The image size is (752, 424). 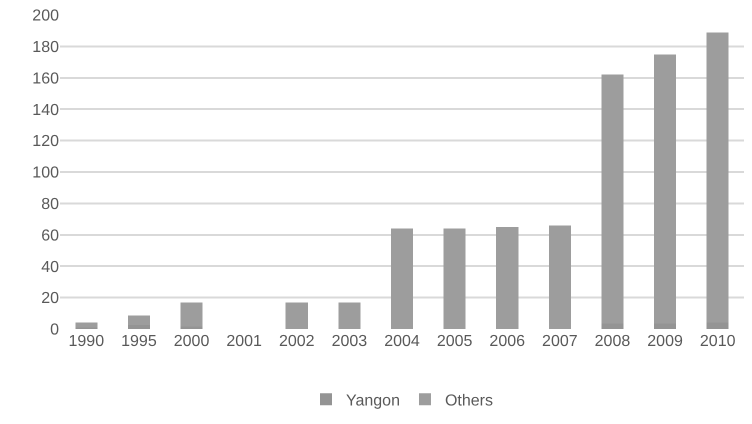 I want to click on legend-label: Yangon, so click(x=373, y=401).